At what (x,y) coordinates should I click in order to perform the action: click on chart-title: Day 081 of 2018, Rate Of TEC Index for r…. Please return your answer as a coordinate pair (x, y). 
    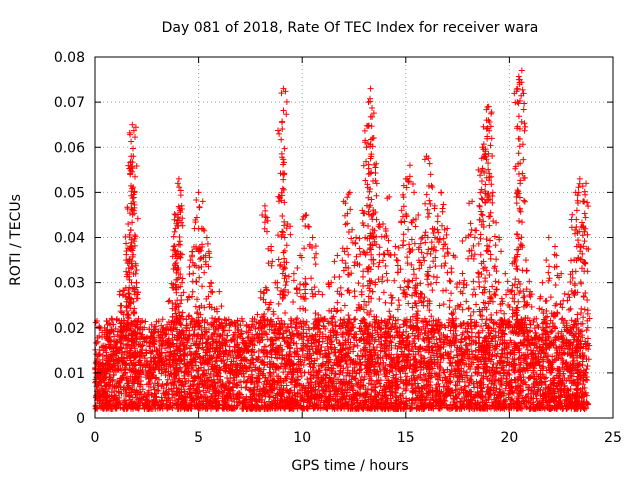
    Looking at the image, I should click on (350, 28).